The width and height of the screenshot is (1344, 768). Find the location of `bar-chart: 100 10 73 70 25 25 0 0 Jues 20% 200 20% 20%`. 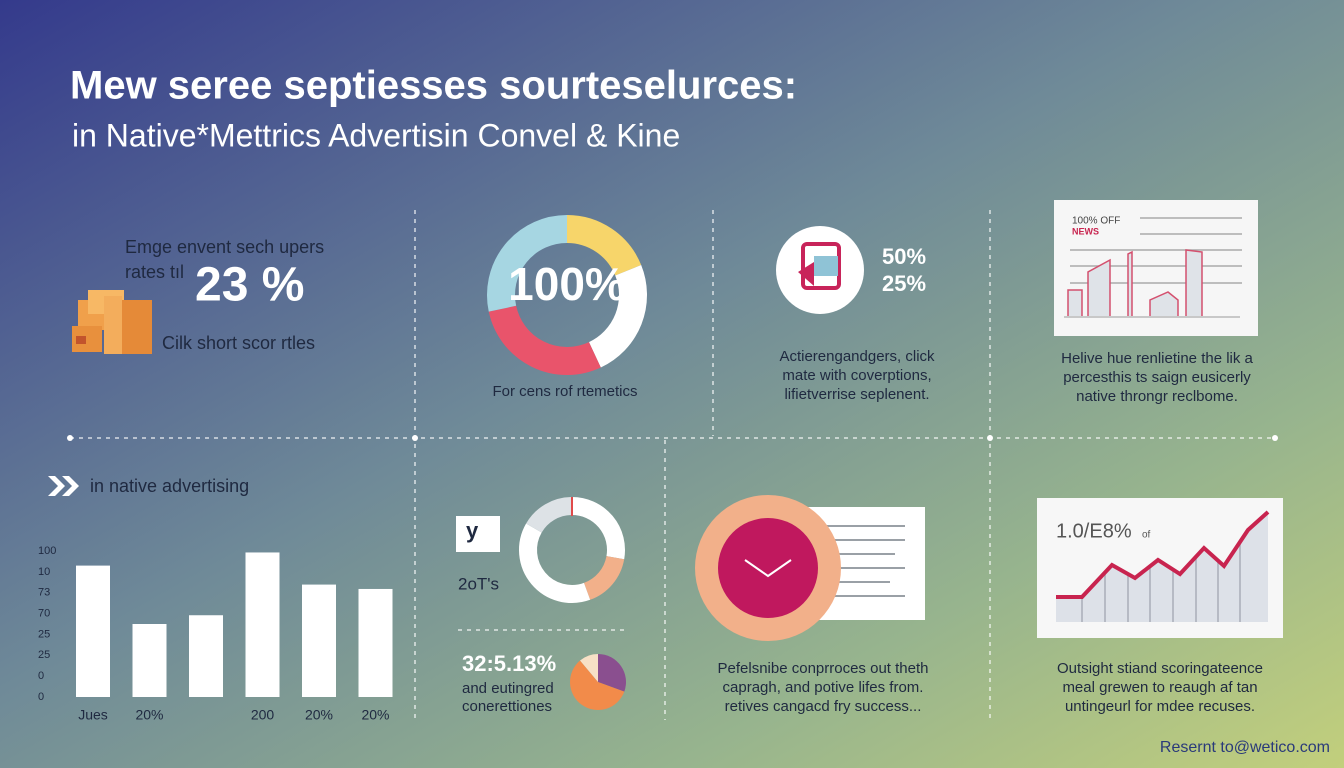

bar-chart: 100 10 73 70 25 25 0 0 Jues 20% 200 20% 20% is located at coordinates (215, 634).